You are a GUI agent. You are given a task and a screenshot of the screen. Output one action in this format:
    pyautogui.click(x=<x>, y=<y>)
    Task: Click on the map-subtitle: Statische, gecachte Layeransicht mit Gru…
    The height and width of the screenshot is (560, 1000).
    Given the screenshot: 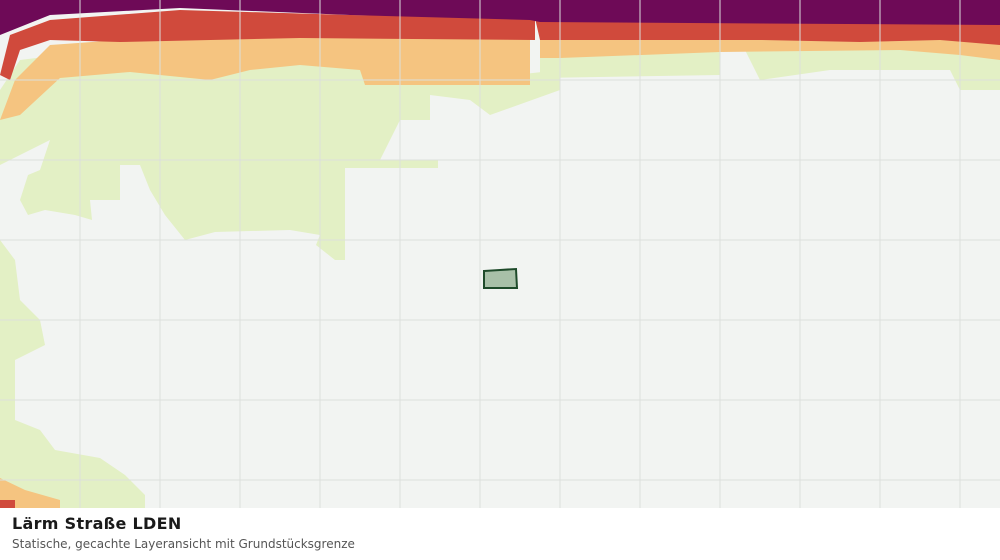 What is the action you would take?
    pyautogui.click(x=183, y=544)
    